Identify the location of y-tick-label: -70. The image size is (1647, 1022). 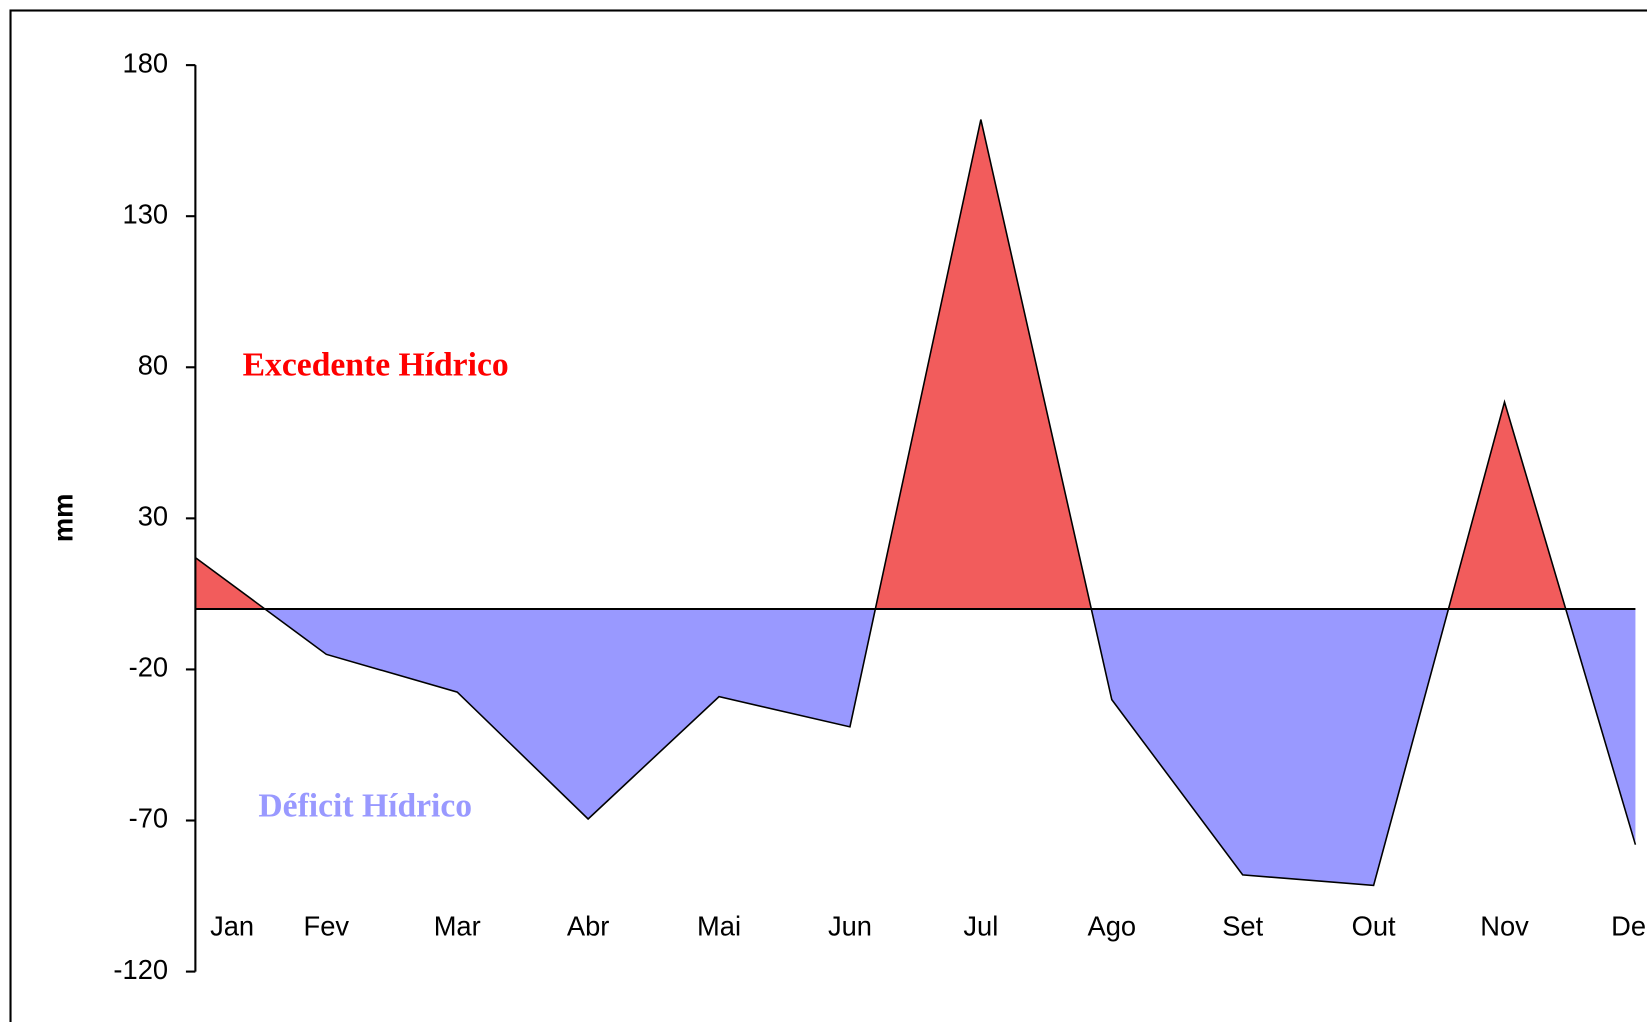
(148, 818).